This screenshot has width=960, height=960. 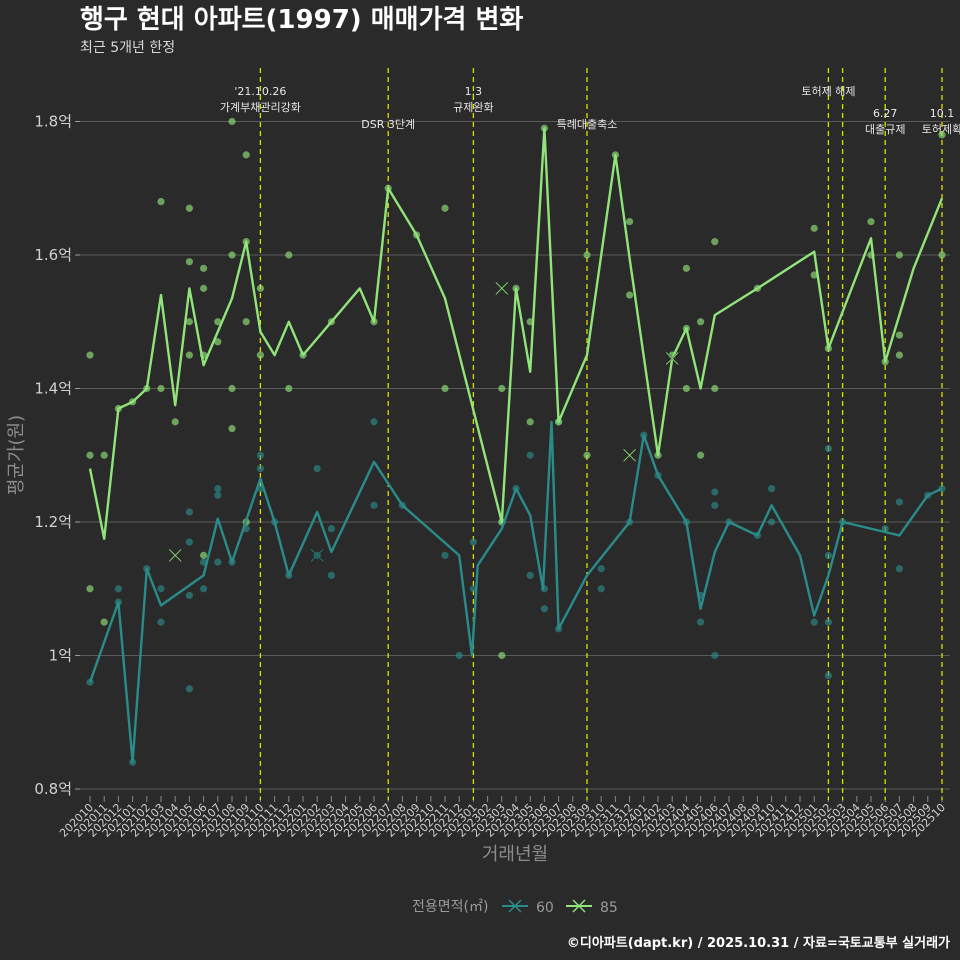 What do you see at coordinates (53, 789) in the screenshot?
I see `y-tick-label: 0.8억` at bounding box center [53, 789].